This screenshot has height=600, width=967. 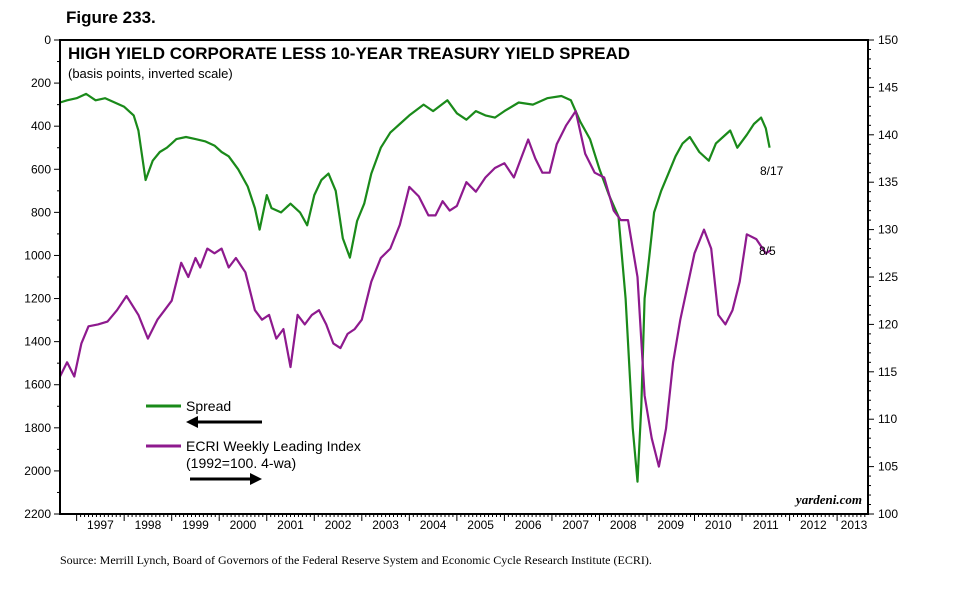 I want to click on left-axis-tick-label: 1000, so click(x=37, y=255).